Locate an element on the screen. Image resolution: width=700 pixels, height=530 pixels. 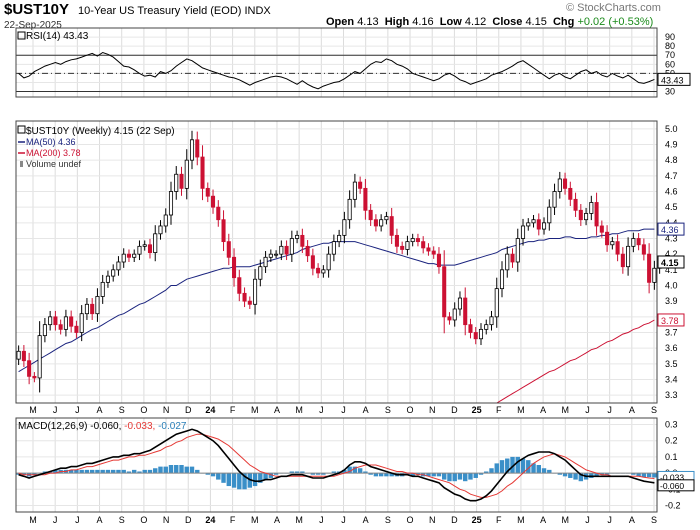
macd-x-label: 25 is located at coordinates (477, 520).